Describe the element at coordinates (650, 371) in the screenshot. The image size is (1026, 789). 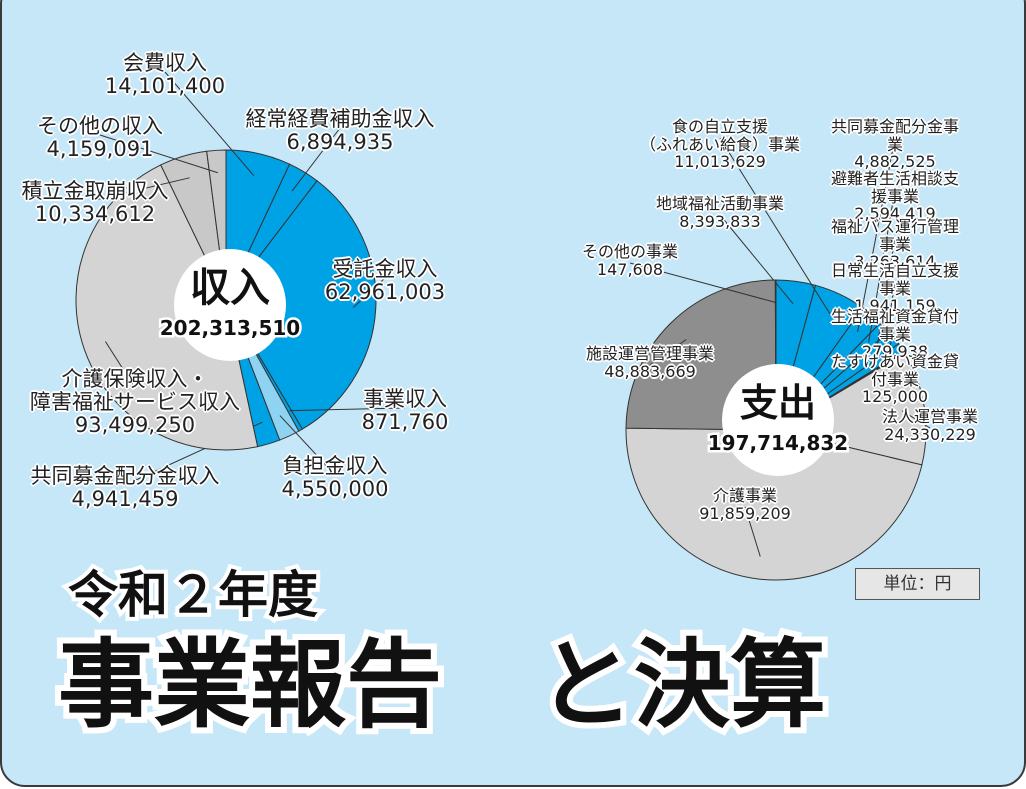
I see `slice-value: 48,883,669` at that location.